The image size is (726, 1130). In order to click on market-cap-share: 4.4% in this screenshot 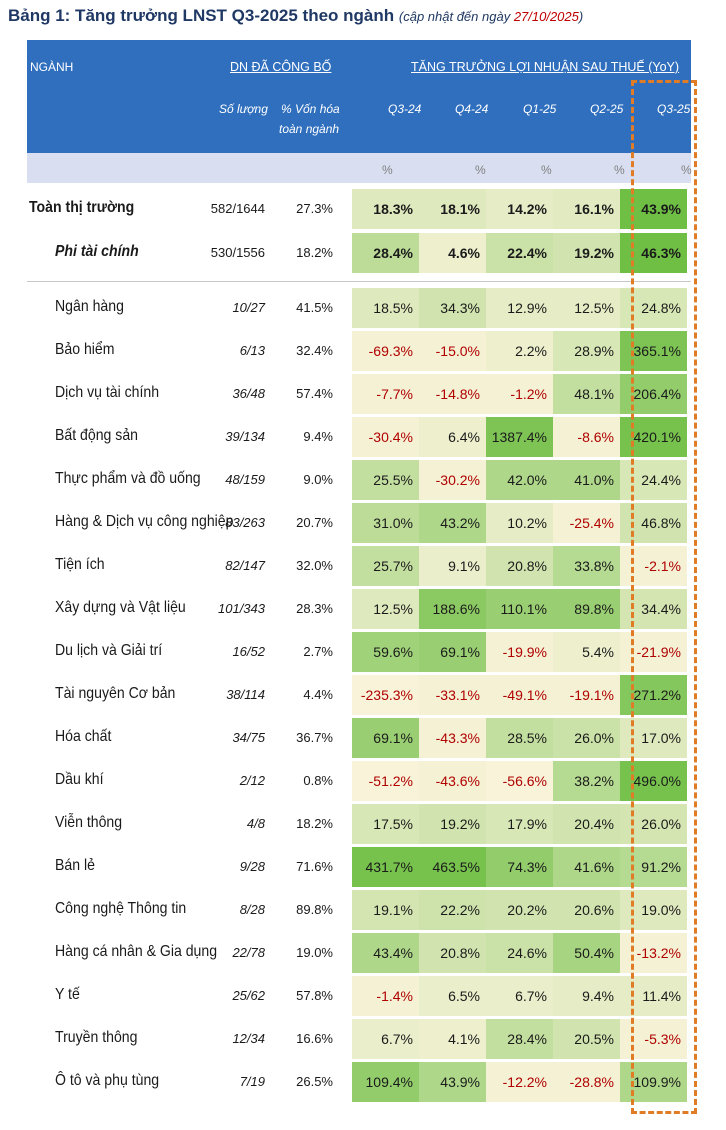, I will do `click(318, 694)`.